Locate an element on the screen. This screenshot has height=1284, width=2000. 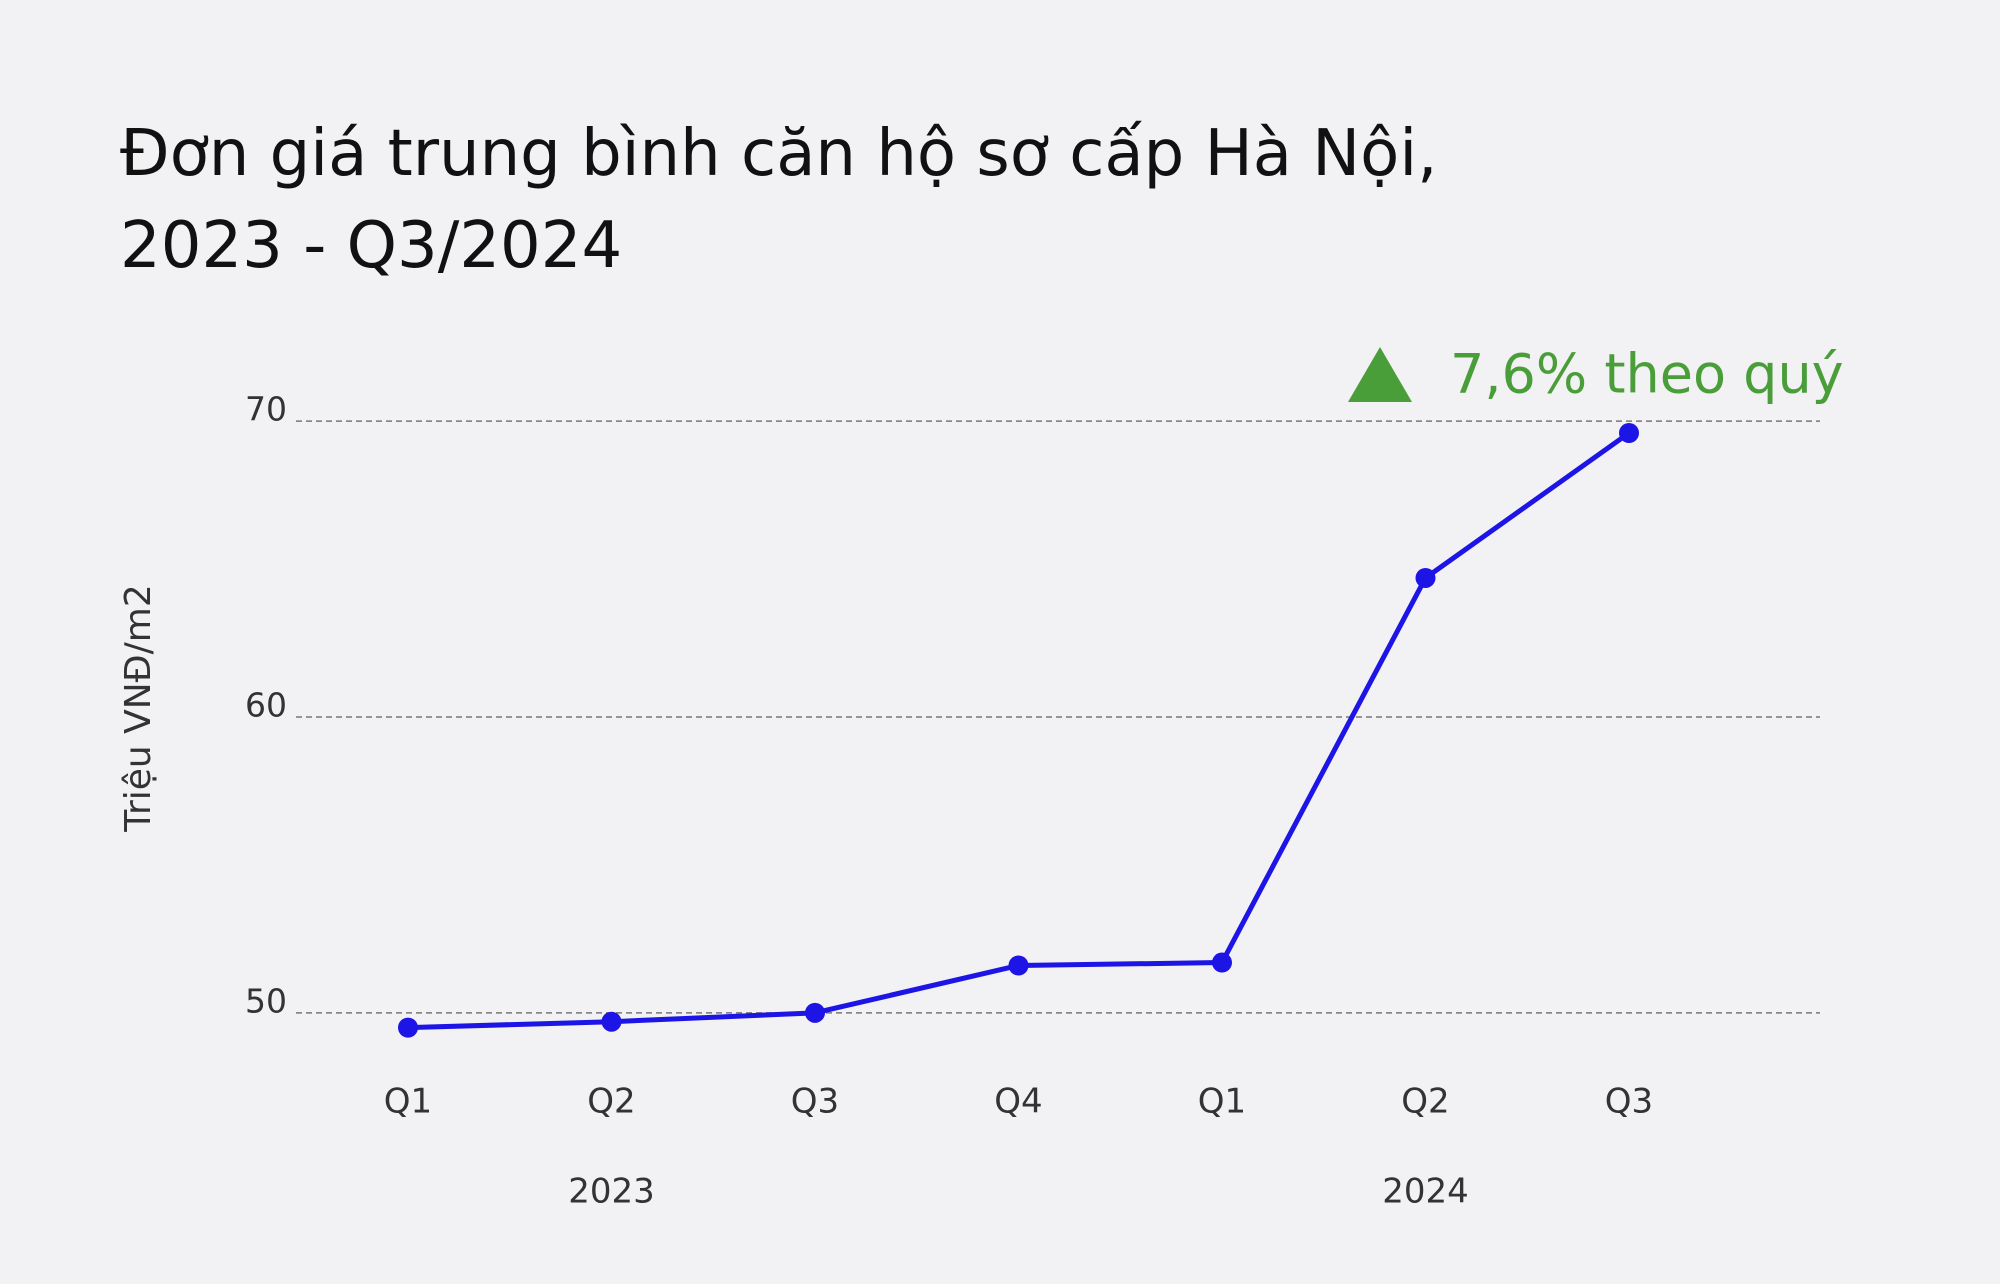
y-tick-label: 60 is located at coordinates (266, 705).